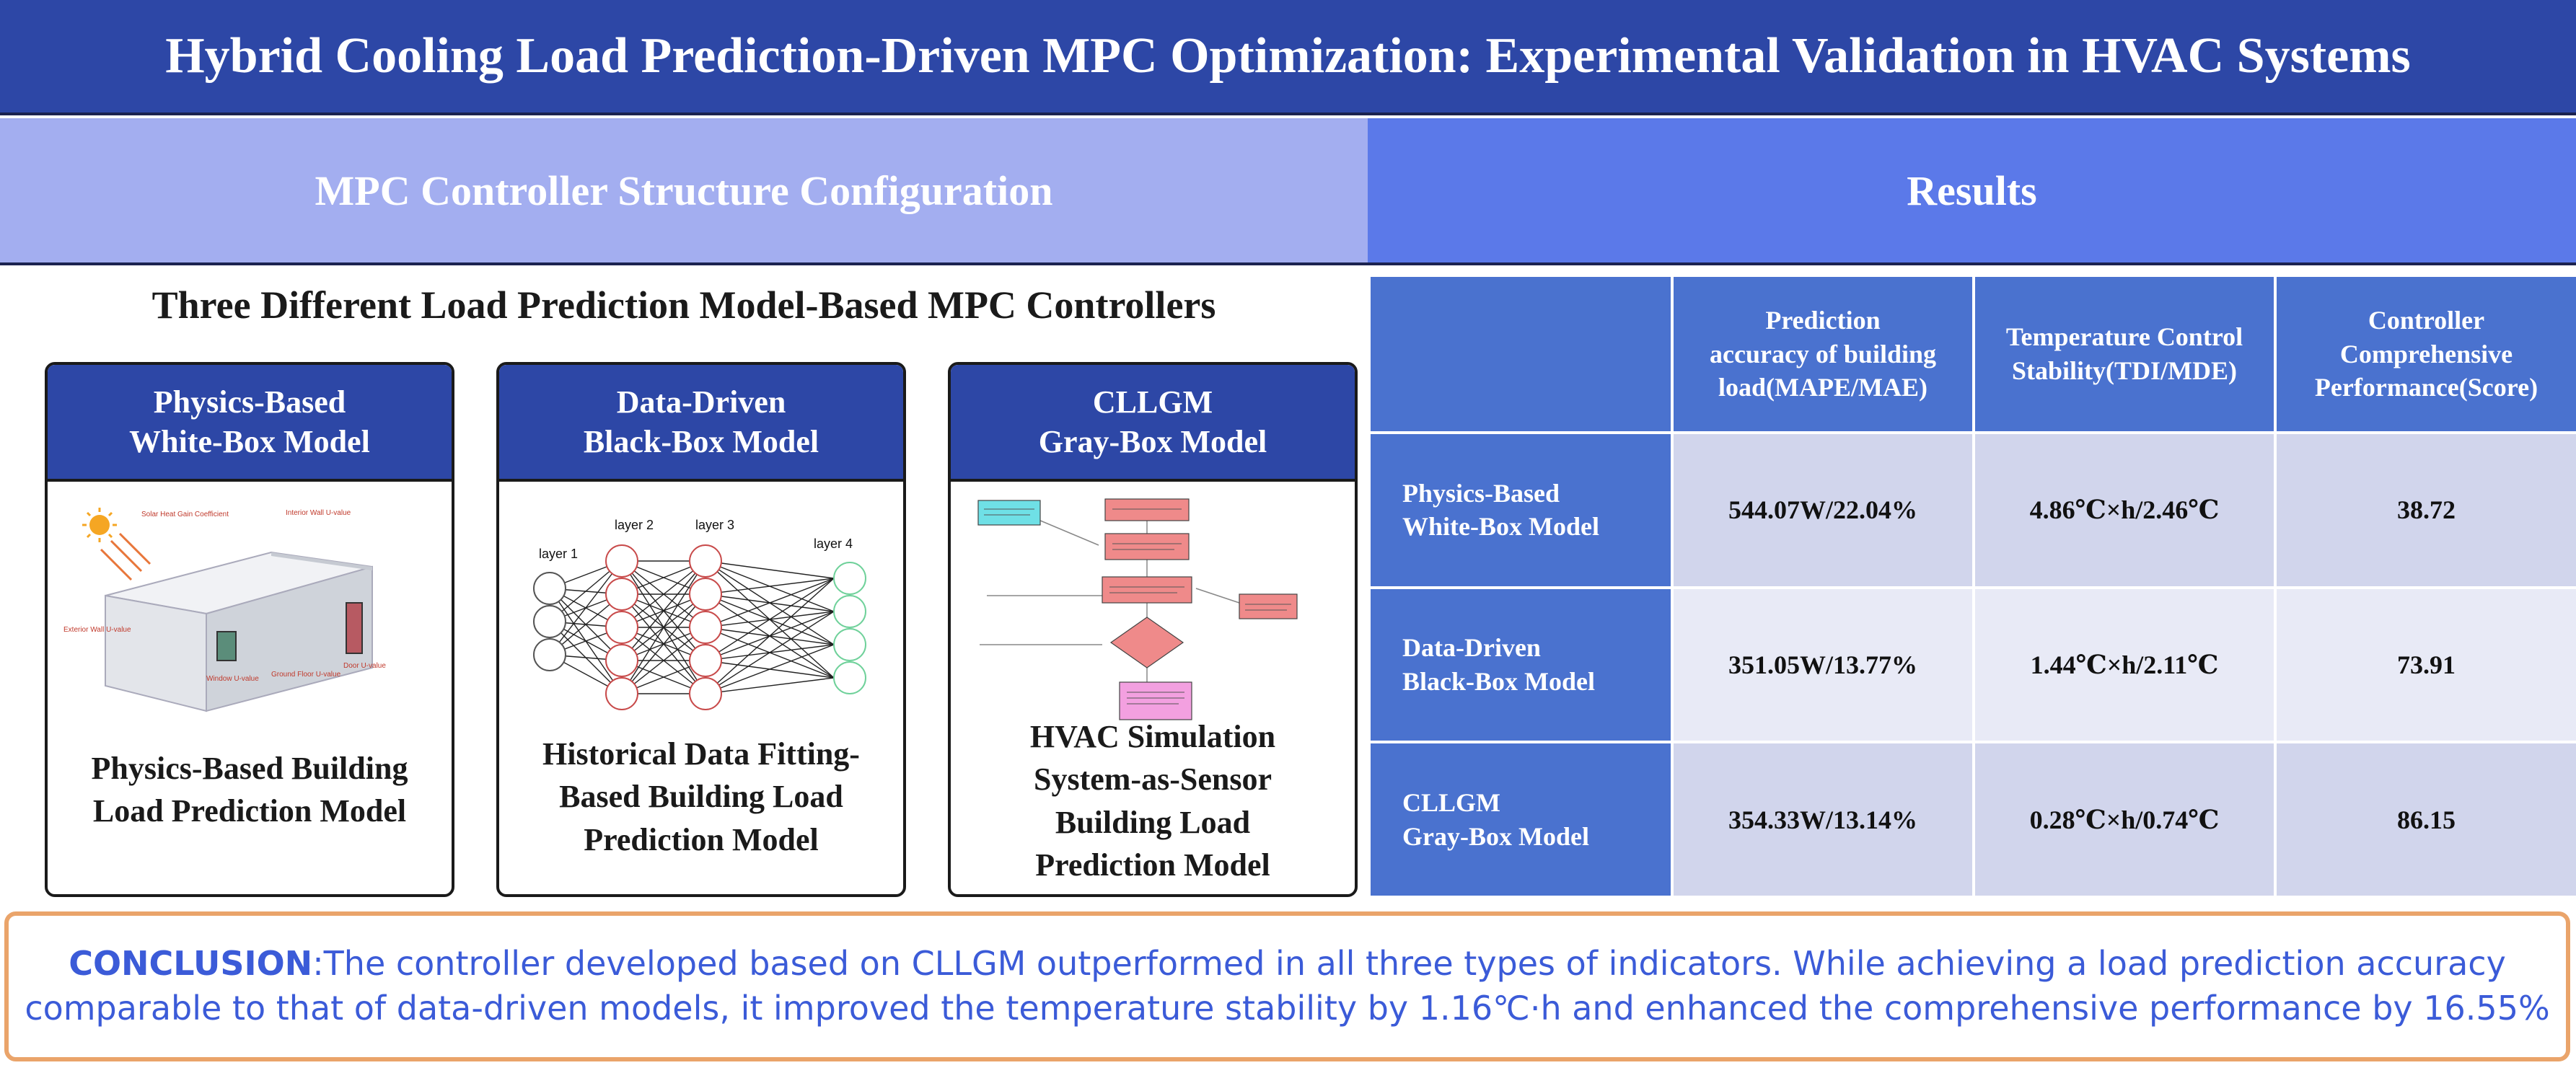 The image size is (2576, 1073). I want to click on card-gray-box-model: CLLGM Gray-Box Model HVAC S, so click(1153, 629).